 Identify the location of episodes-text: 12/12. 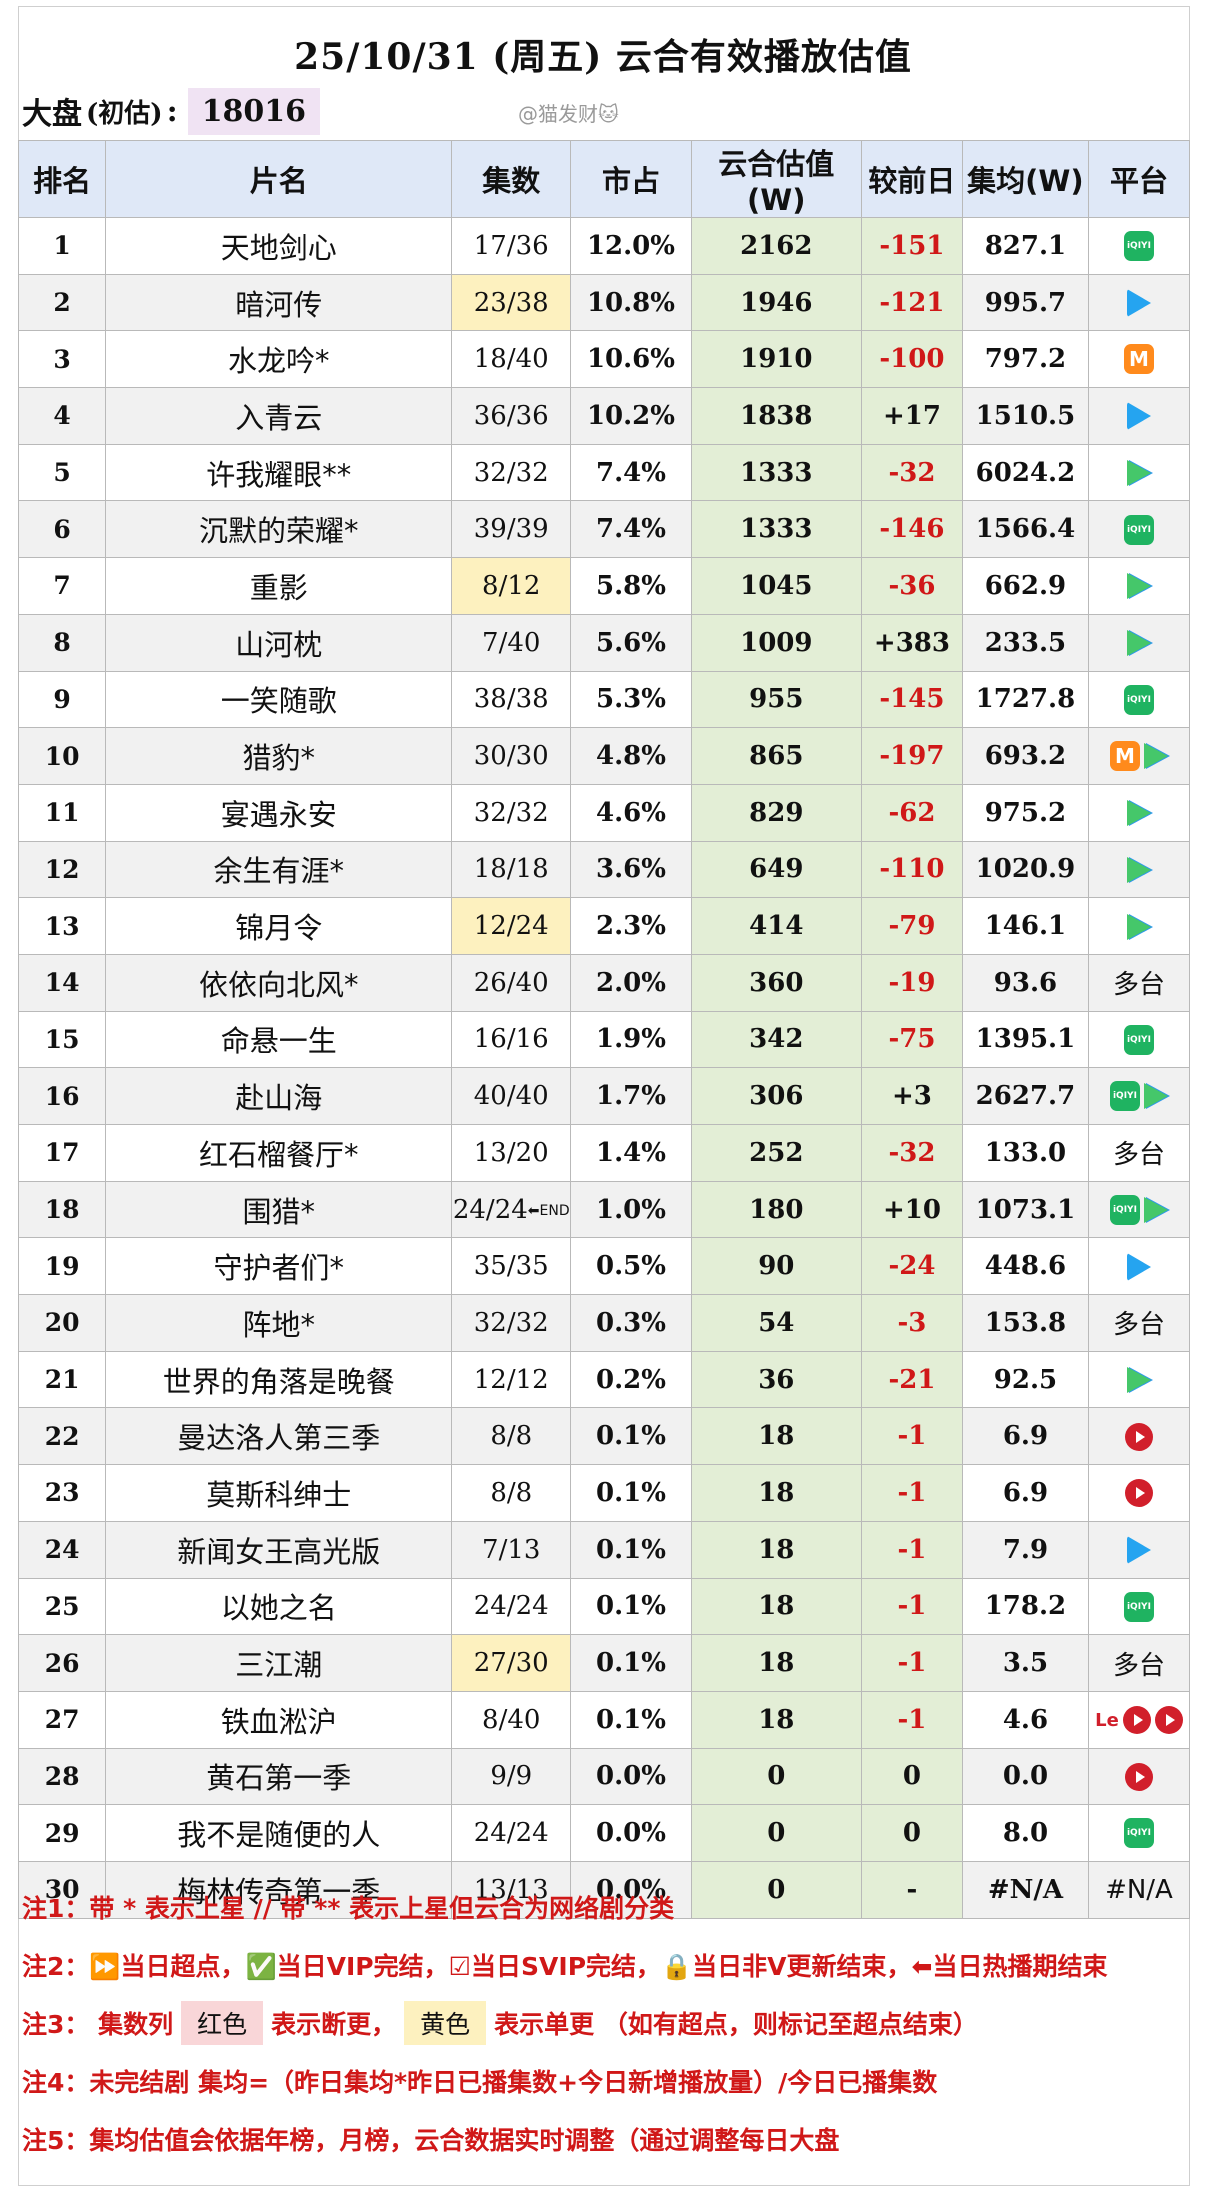
(511, 1379).